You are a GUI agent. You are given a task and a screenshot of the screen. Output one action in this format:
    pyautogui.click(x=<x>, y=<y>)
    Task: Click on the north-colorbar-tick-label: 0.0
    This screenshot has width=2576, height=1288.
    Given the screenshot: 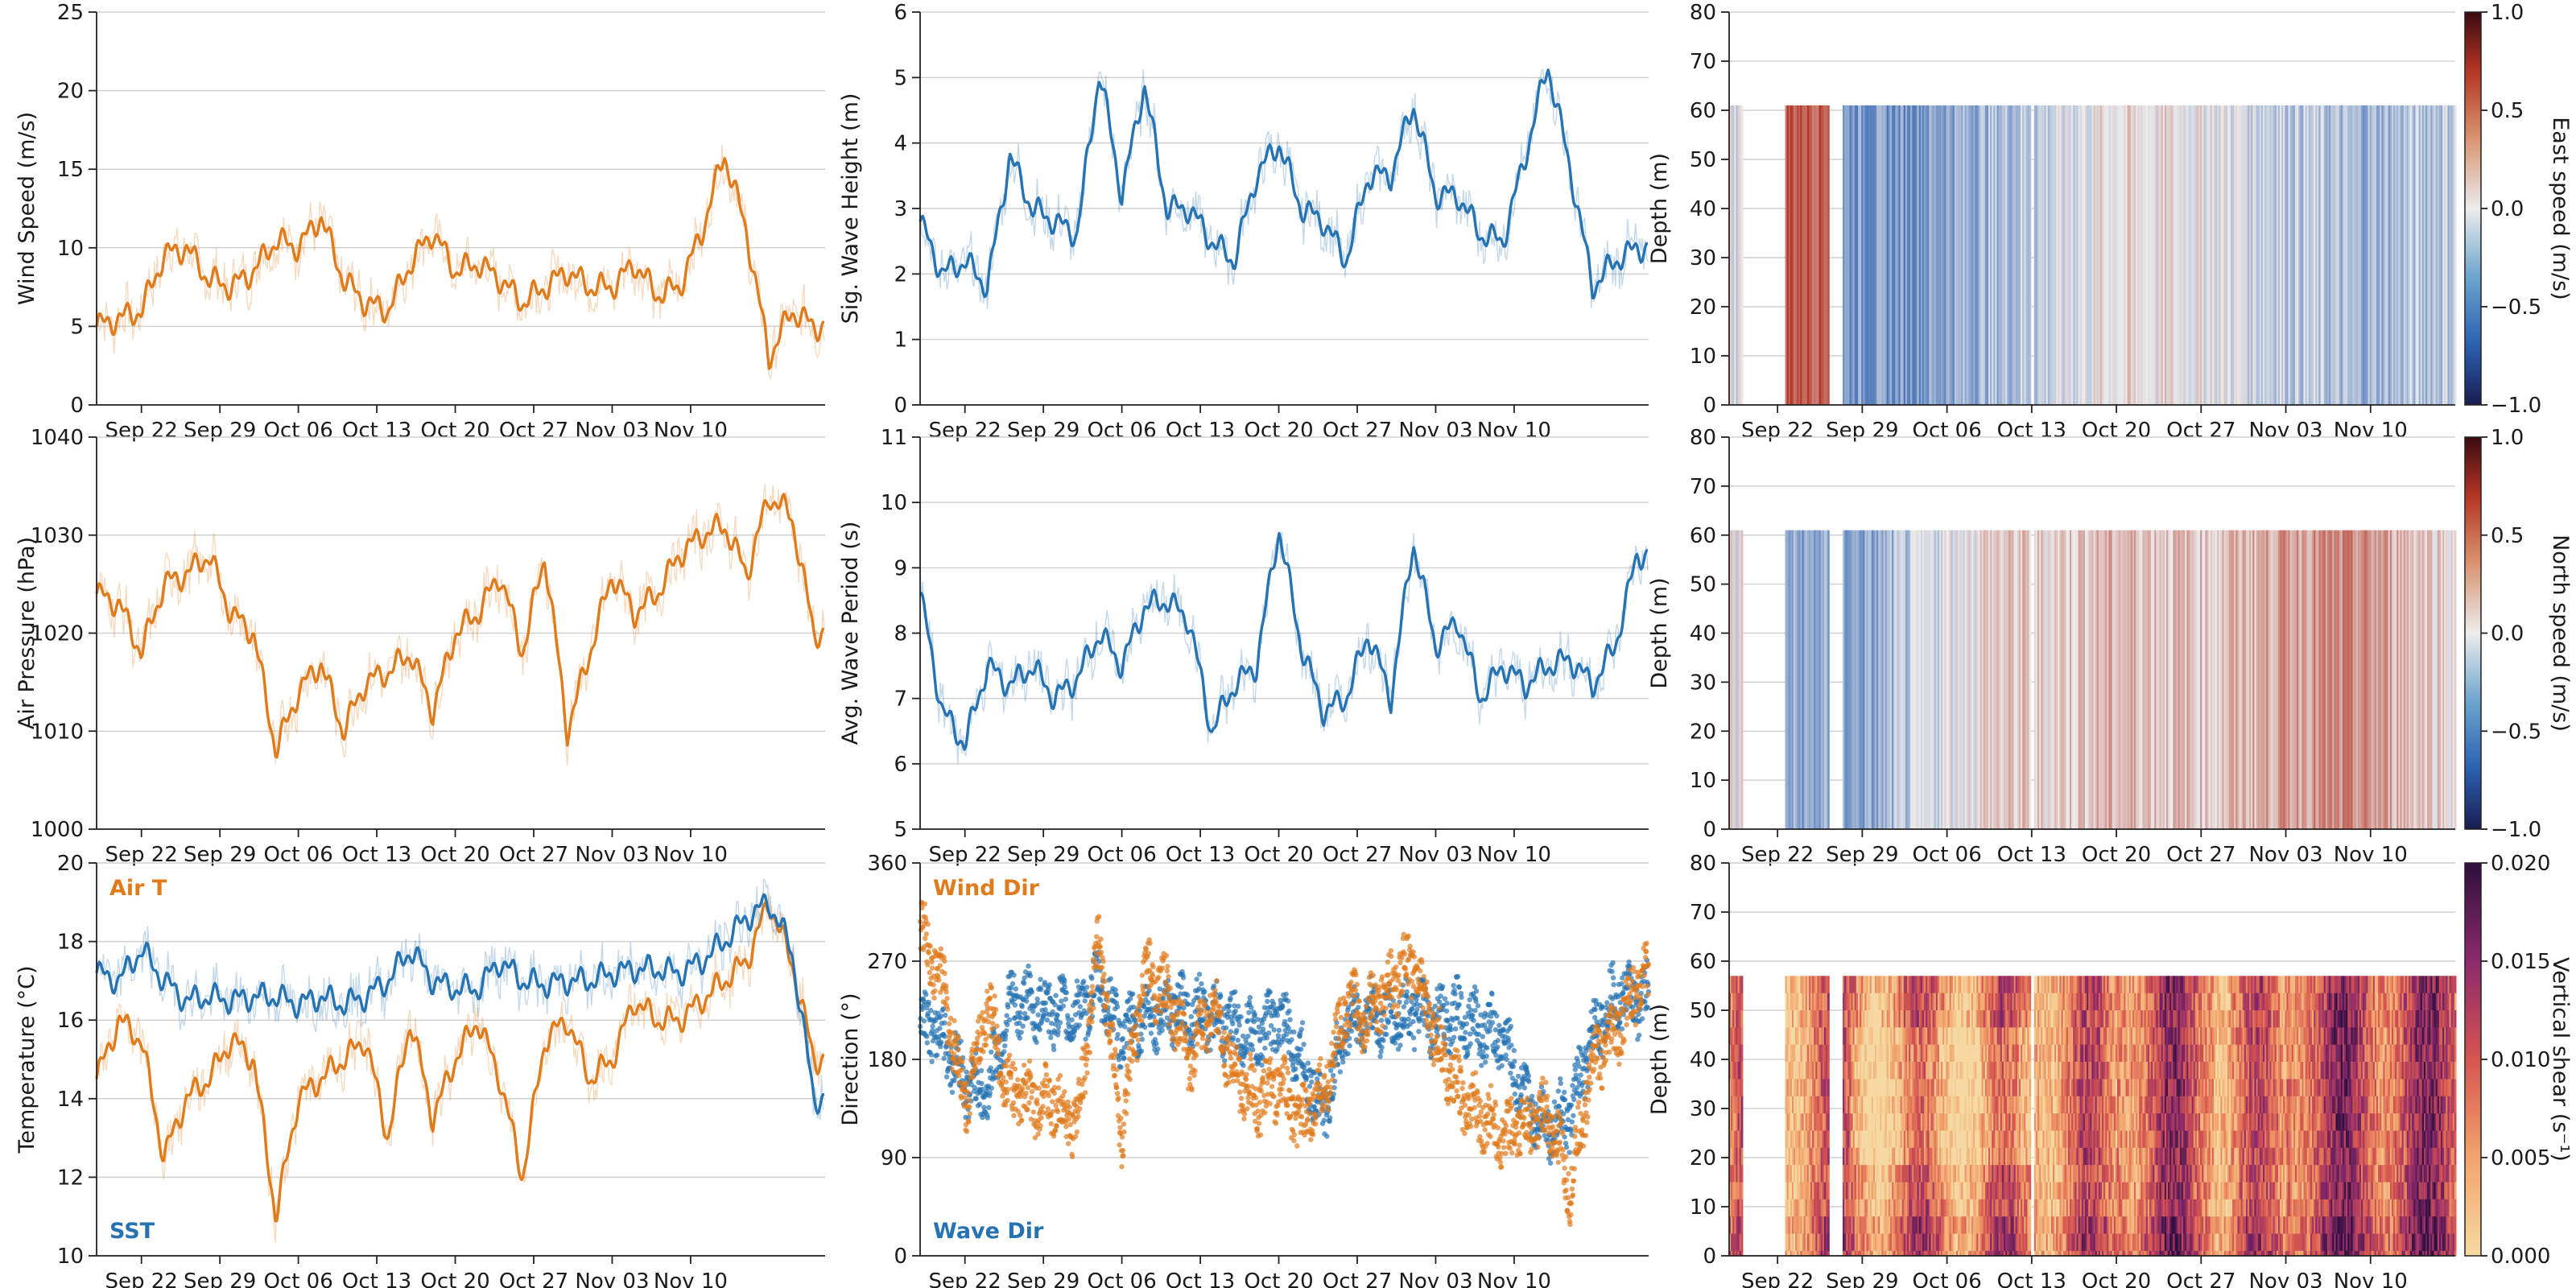 What is the action you would take?
    pyautogui.click(x=2507, y=634)
    